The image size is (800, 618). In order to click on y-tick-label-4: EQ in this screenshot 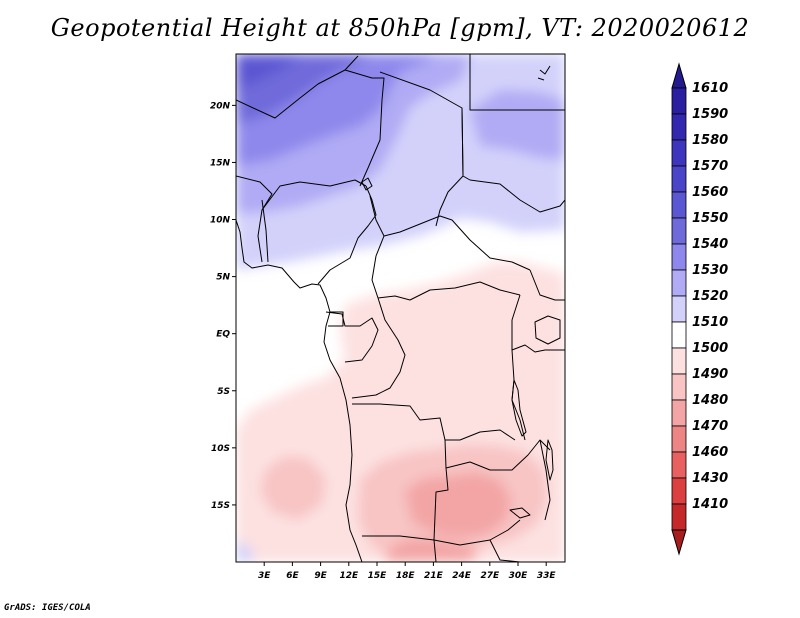, I will do `click(223, 335)`.